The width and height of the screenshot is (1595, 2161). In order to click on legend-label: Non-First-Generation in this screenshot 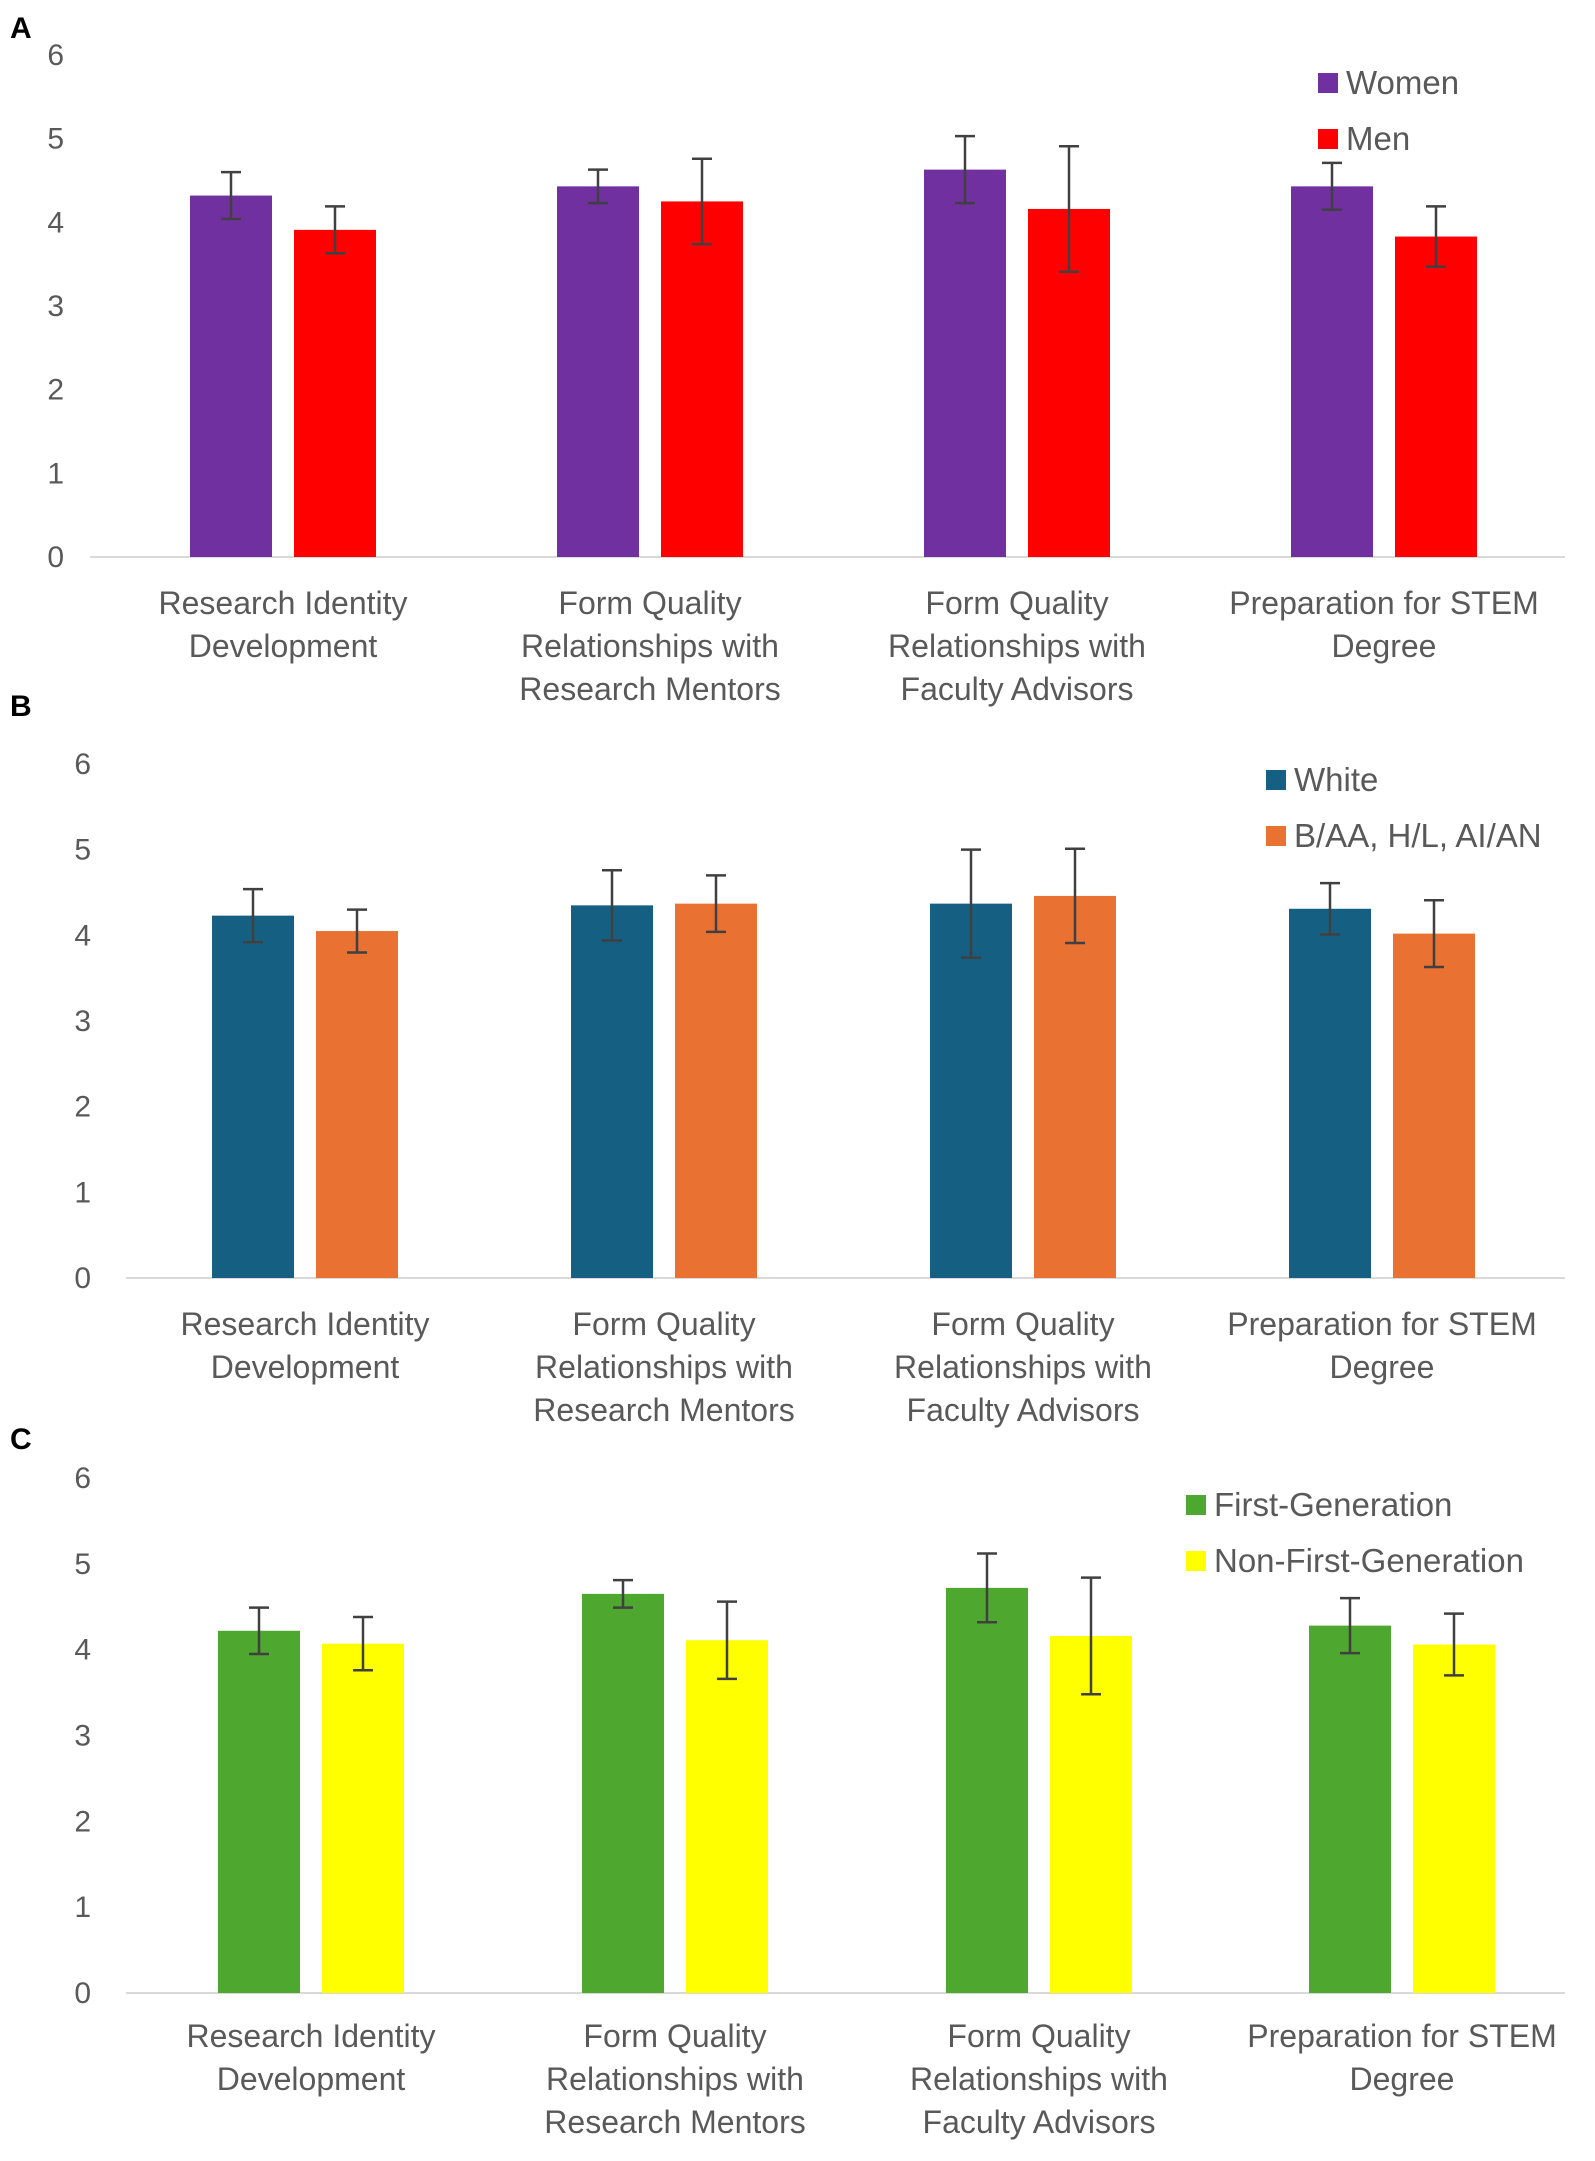, I will do `click(1369, 1560)`.